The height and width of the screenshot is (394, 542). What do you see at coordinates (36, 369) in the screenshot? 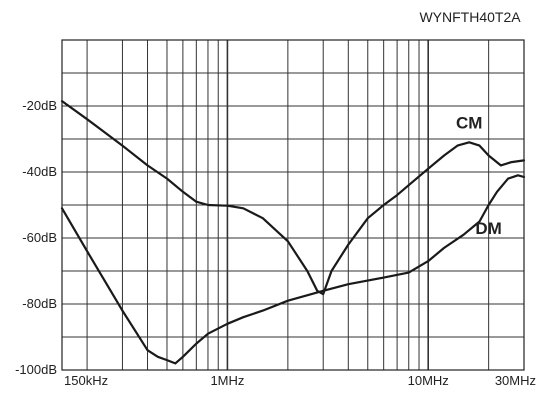
I see `y-tick-label: -100dB` at bounding box center [36, 369].